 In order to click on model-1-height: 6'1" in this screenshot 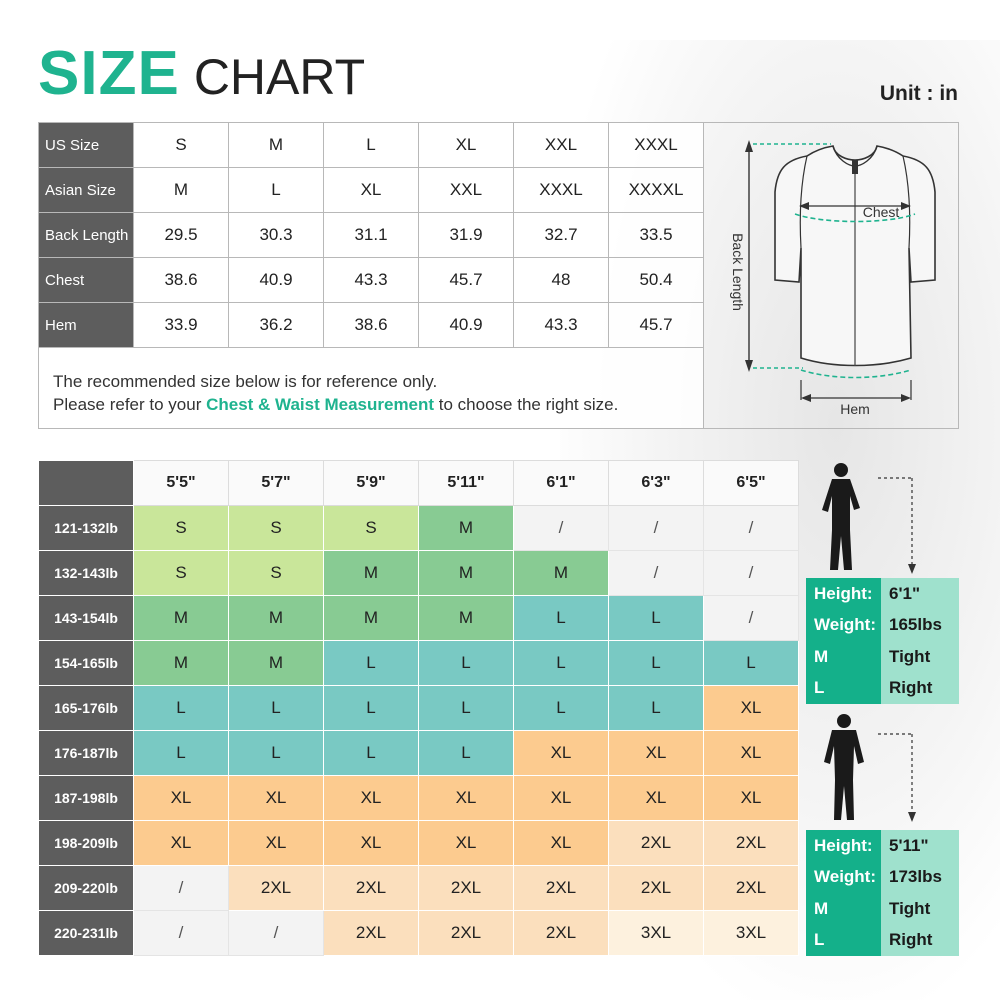, I will do `click(920, 594)`.